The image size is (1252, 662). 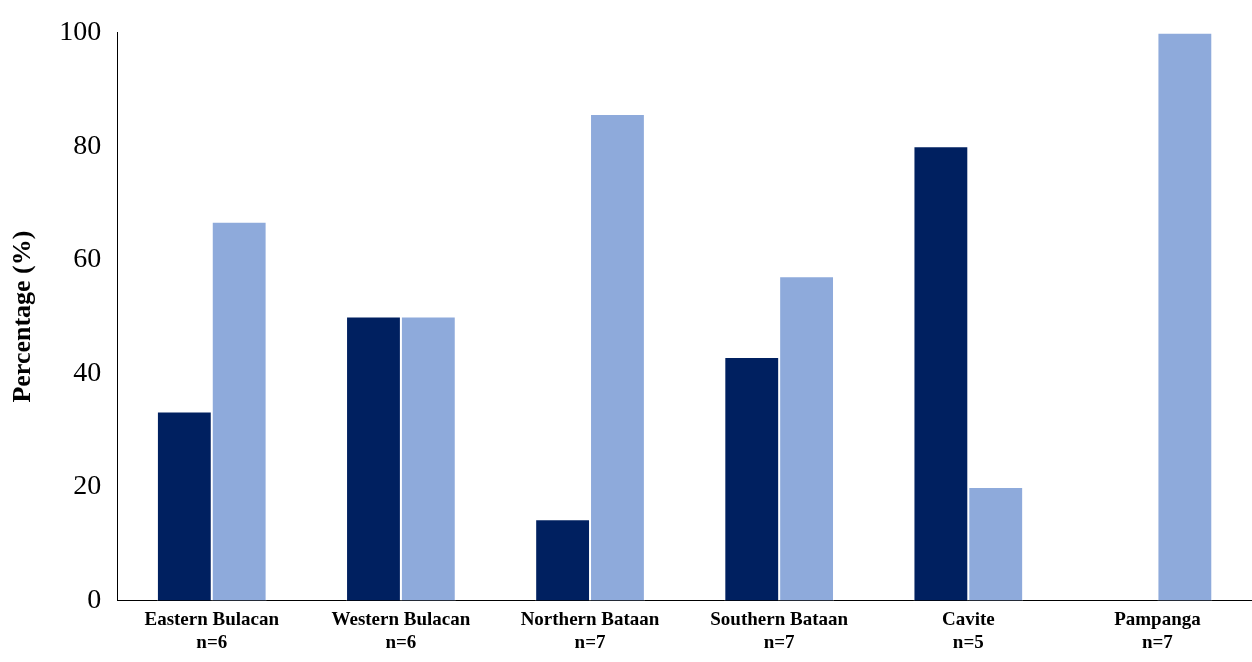 What do you see at coordinates (94, 598) in the screenshot?
I see `y-tick-label: 0` at bounding box center [94, 598].